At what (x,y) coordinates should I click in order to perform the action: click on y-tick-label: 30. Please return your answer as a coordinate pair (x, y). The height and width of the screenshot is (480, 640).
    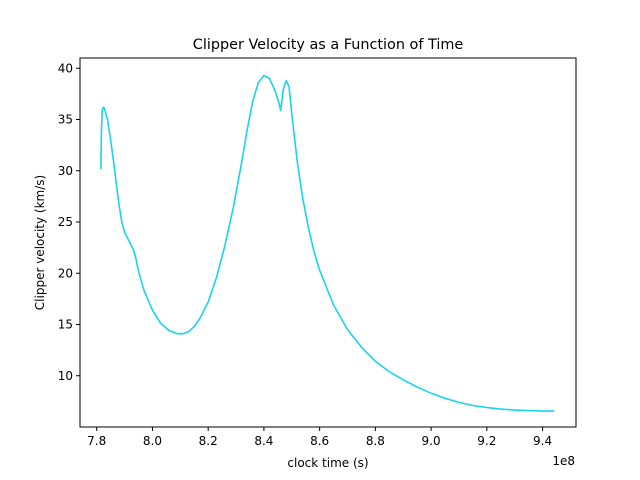
    Looking at the image, I should click on (65, 171).